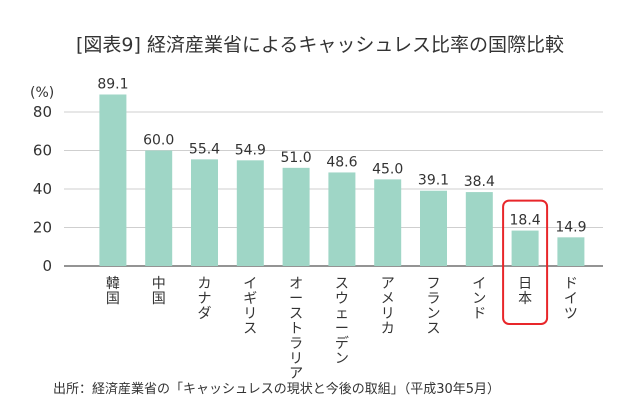  I want to click on data-label: 38.4, so click(479, 182).